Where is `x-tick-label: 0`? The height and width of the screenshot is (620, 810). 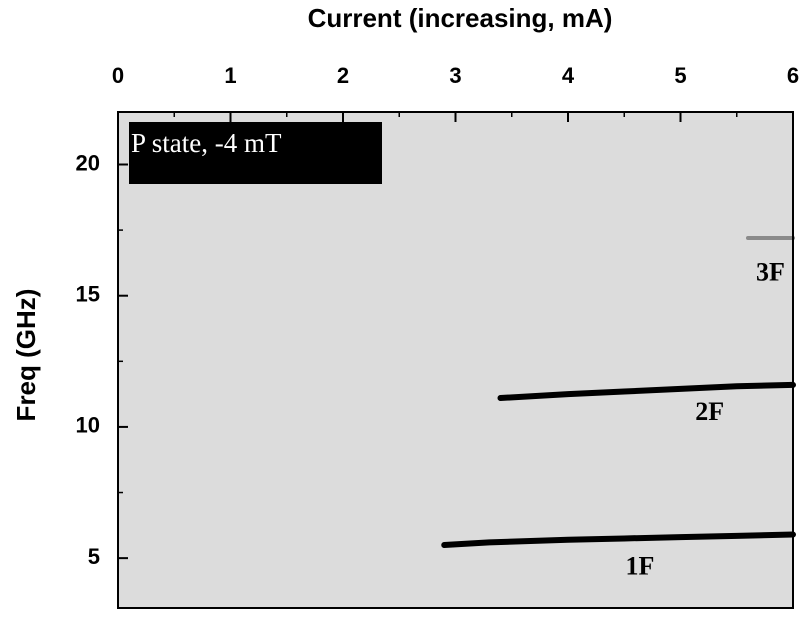 x-tick-label: 0 is located at coordinates (118, 75).